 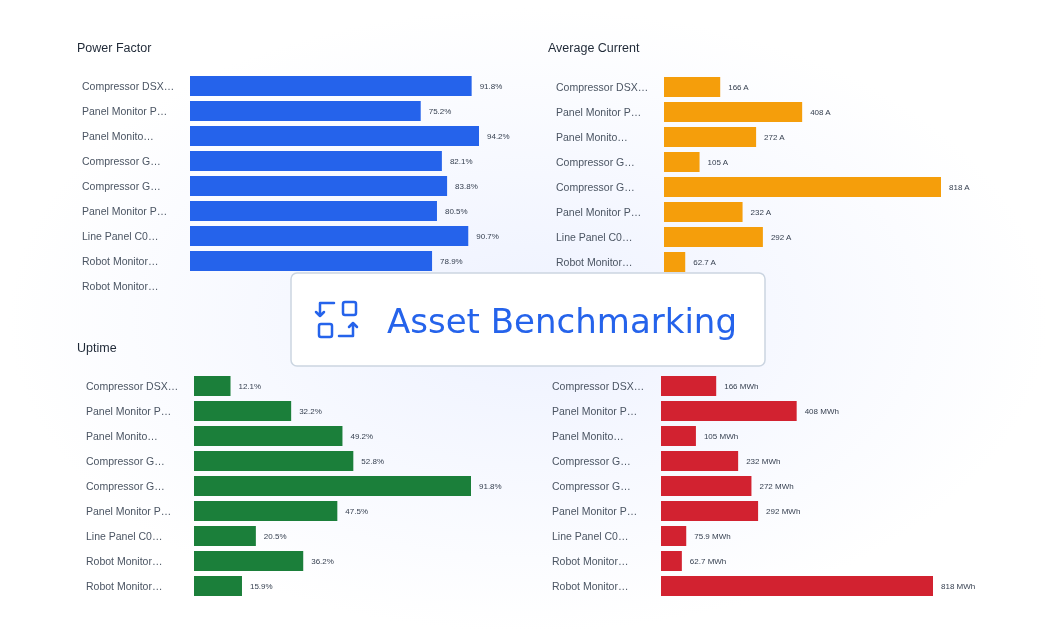 What do you see at coordinates (763, 461) in the screenshot?
I see `data-label: 232 MWh` at bounding box center [763, 461].